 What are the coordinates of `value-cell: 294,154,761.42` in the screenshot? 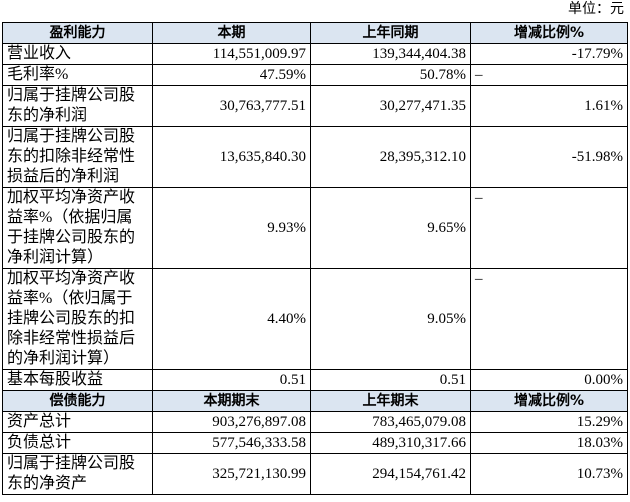 It's located at (390, 474).